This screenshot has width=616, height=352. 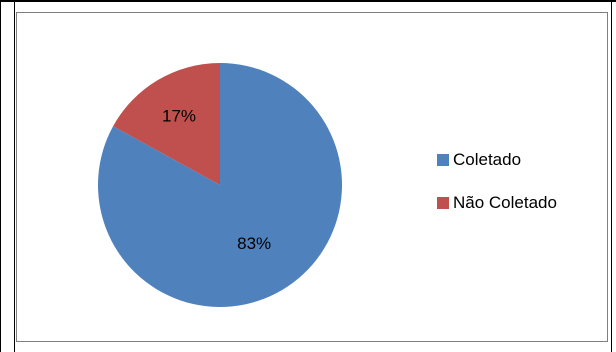 What do you see at coordinates (443, 203) in the screenshot?
I see `legend-swatch-nao-coletado` at bounding box center [443, 203].